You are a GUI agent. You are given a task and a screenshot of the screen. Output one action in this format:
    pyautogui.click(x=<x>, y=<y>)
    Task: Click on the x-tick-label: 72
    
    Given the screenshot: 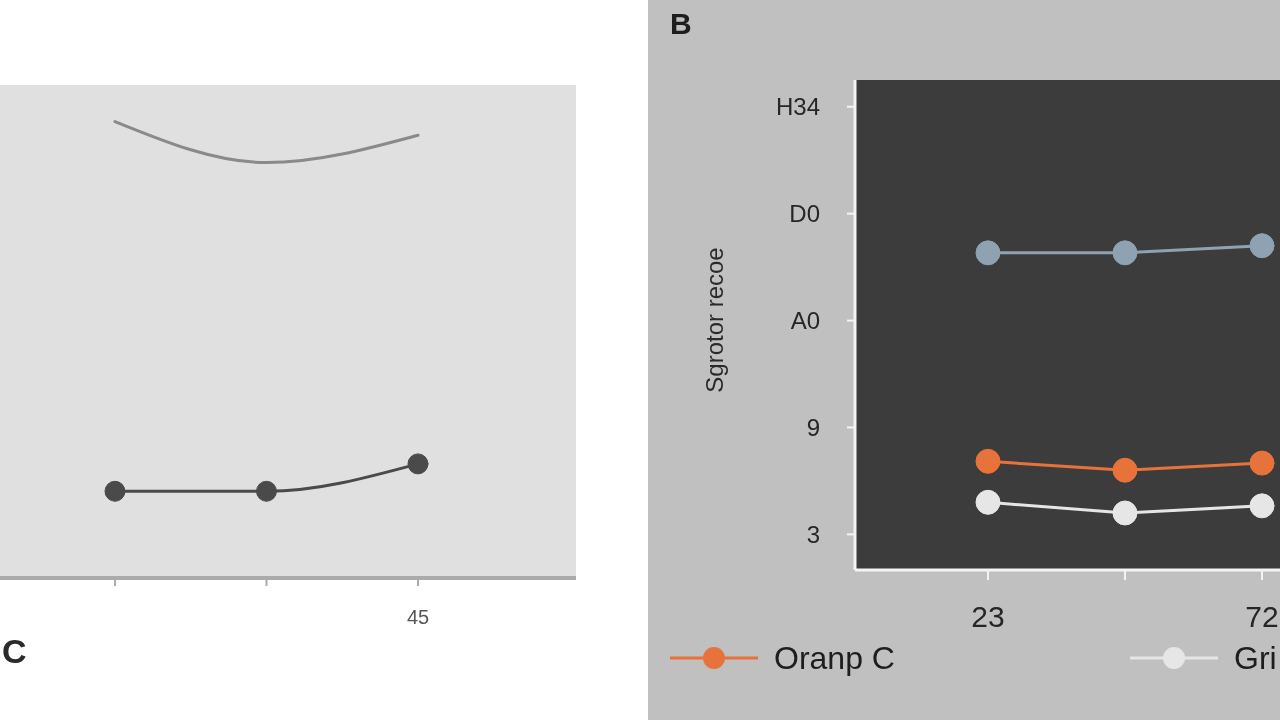 What is the action you would take?
    pyautogui.click(x=1262, y=617)
    